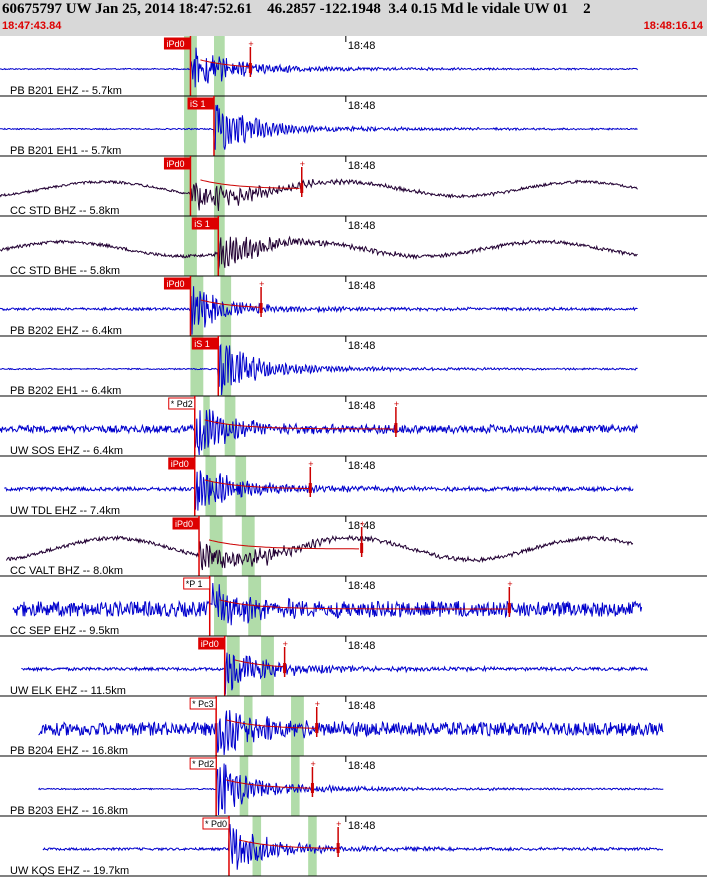 The image size is (707, 878). I want to click on trace-row: 18:48 + iPd0 CC STD BHZ -- 5.8km, so click(353, 186).